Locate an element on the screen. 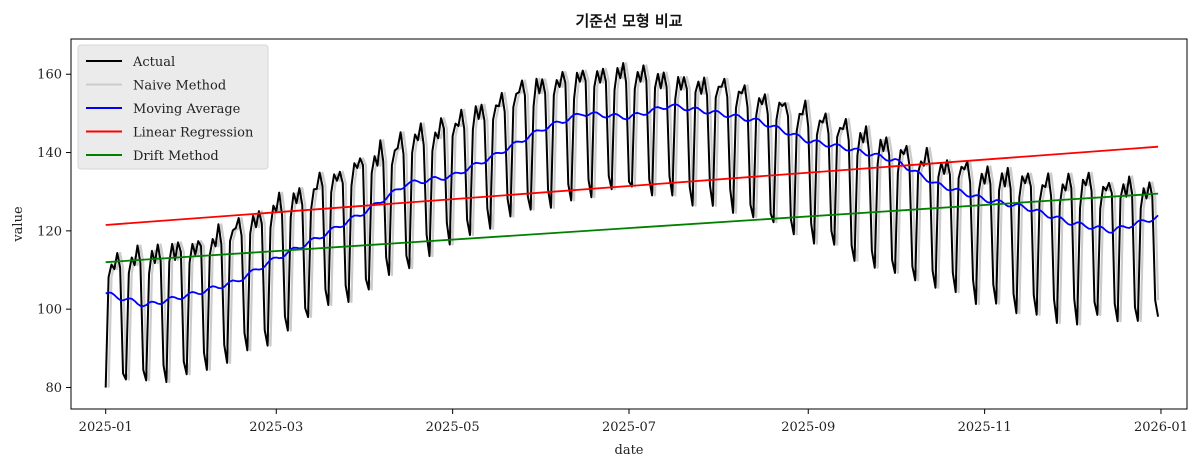 Image resolution: width=1198 pixels, height=469 pixels. x-tick-label: 2025-01 is located at coordinates (106, 427).